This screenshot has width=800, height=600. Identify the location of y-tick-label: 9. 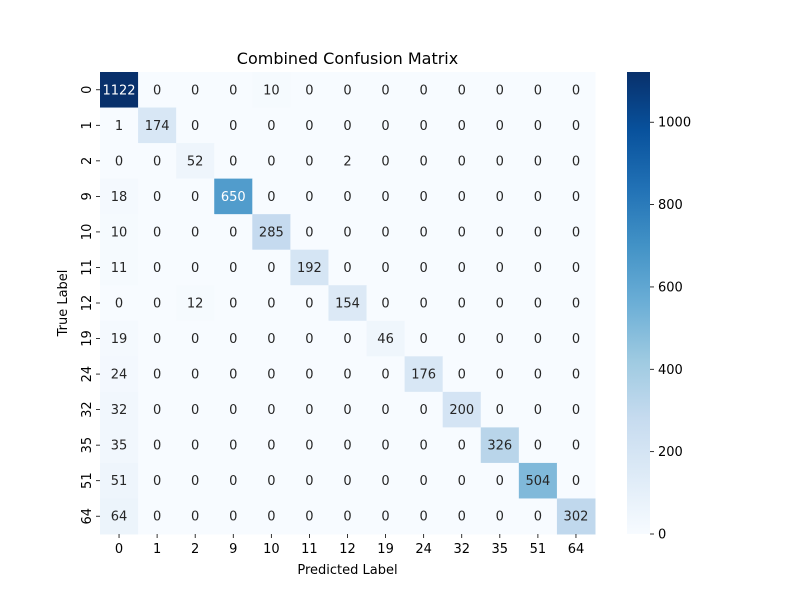
(87, 196).